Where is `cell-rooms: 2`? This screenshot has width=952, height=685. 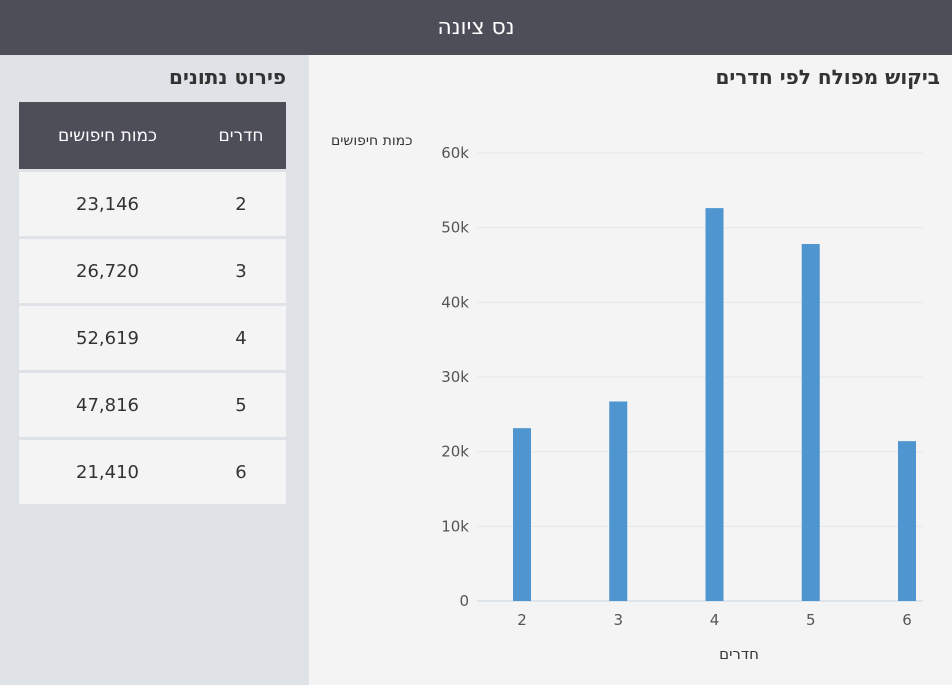
cell-rooms: 2 is located at coordinates (241, 204).